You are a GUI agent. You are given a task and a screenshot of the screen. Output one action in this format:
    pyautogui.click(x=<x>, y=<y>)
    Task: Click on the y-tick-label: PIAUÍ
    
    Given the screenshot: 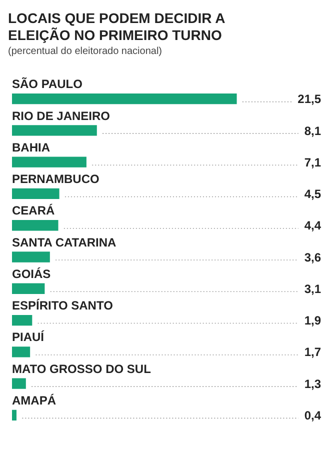 What is the action you would take?
    pyautogui.click(x=28, y=337)
    